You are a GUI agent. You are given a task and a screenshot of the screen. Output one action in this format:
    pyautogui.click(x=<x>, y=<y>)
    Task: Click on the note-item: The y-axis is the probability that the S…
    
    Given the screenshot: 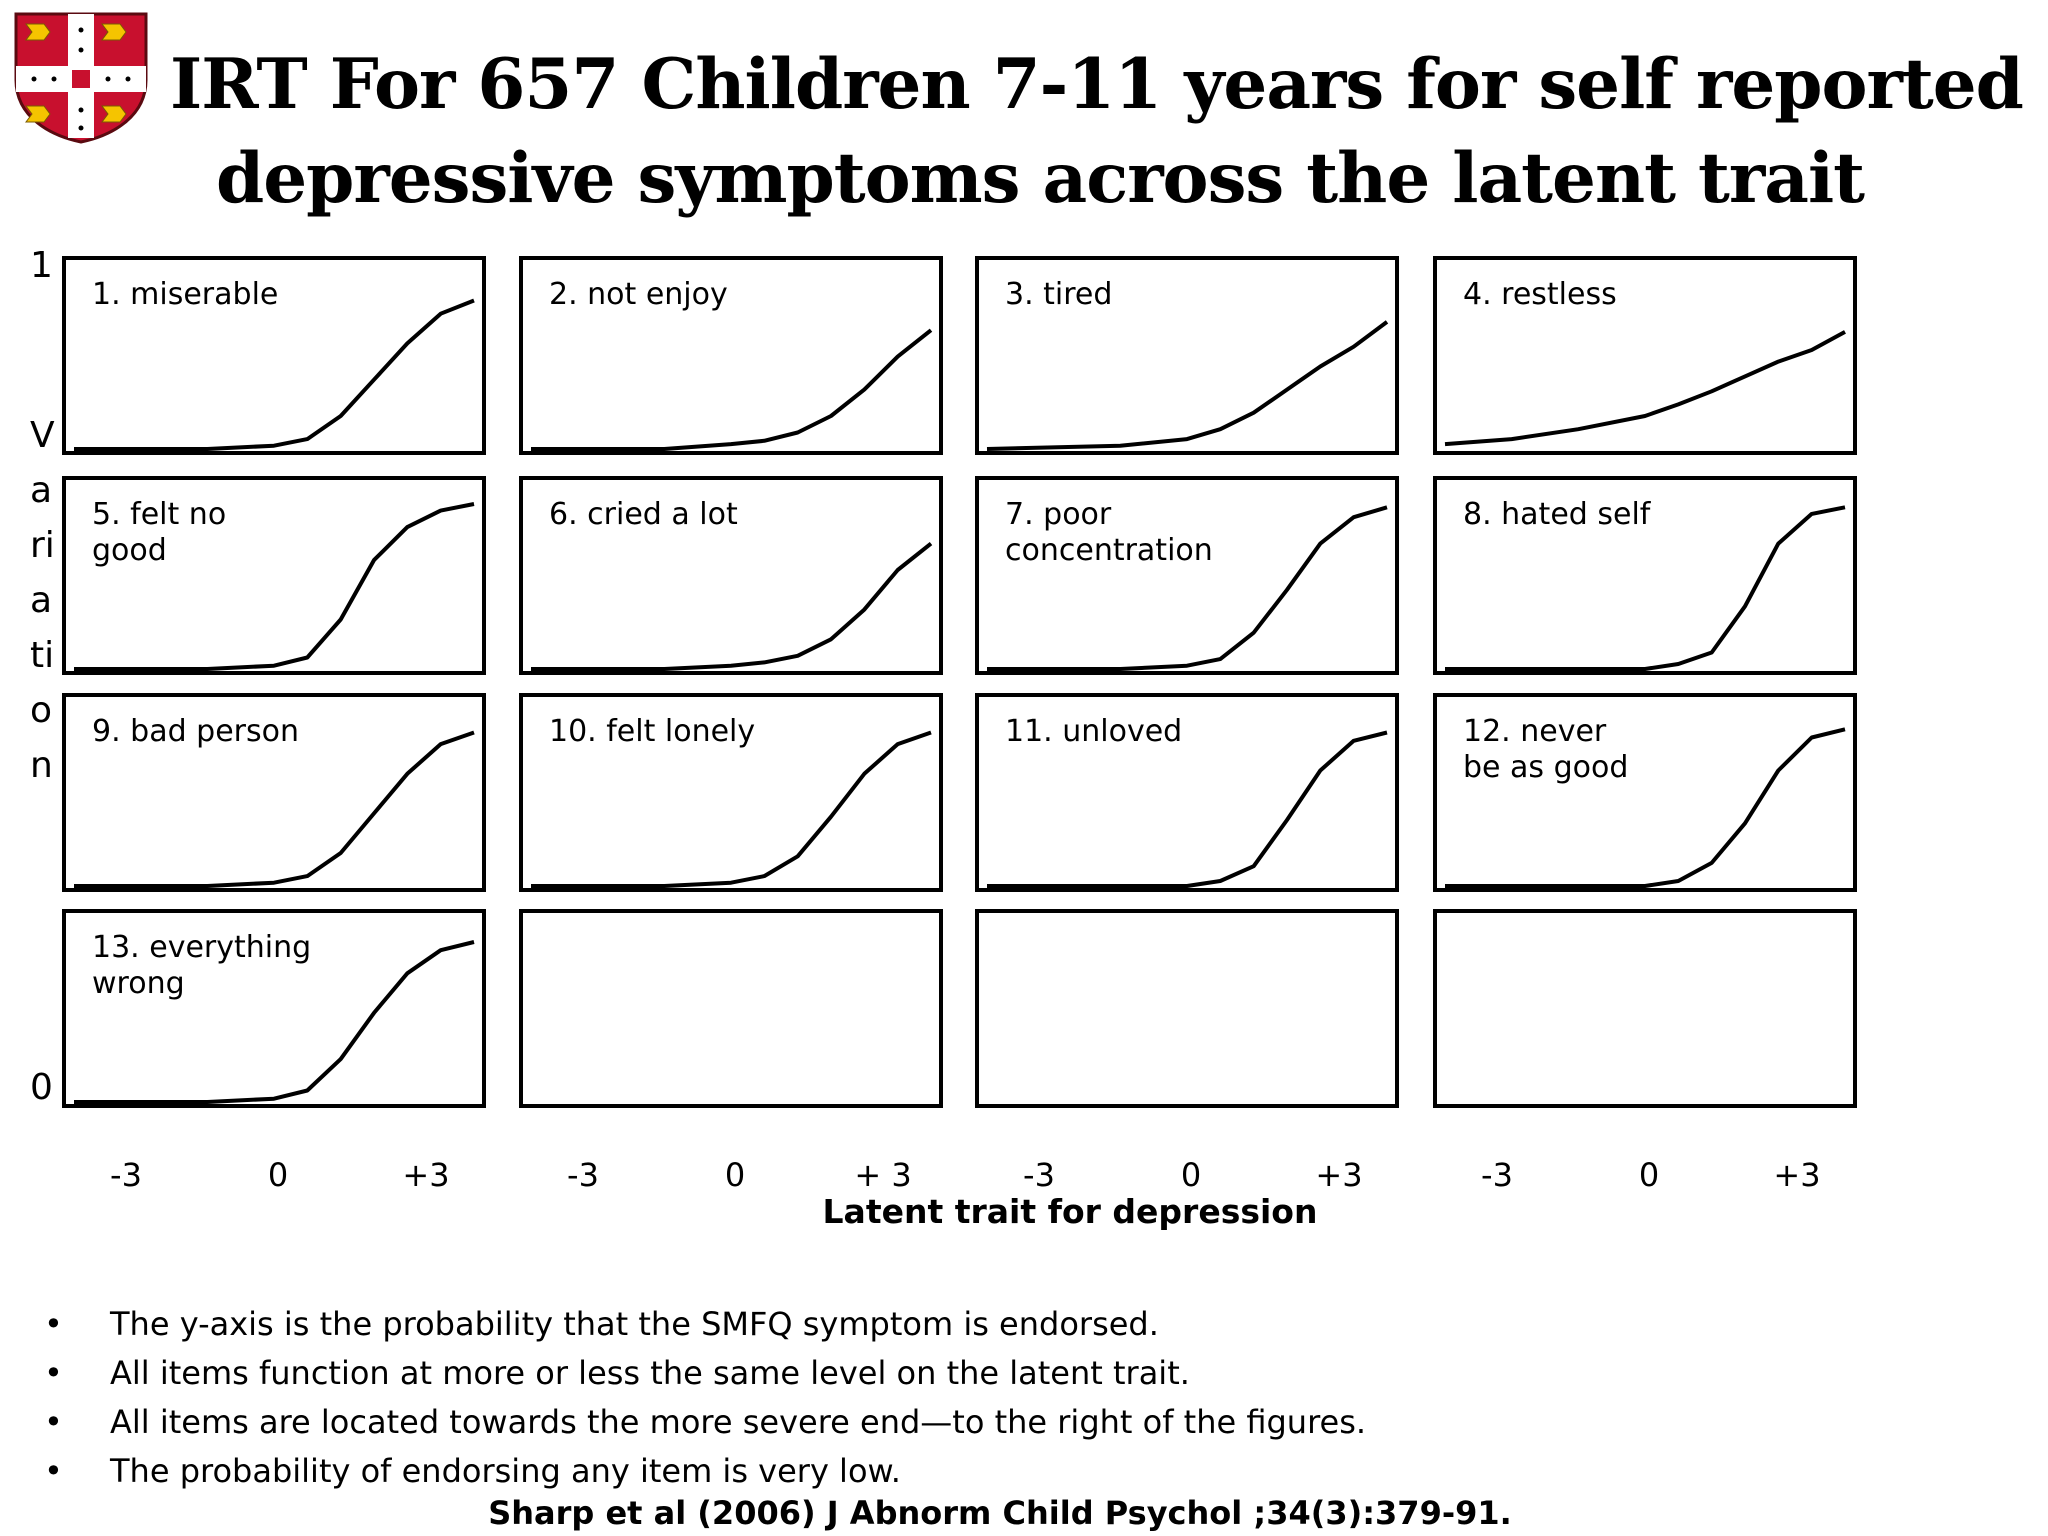 What is the action you would take?
    pyautogui.click(x=1020, y=1324)
    